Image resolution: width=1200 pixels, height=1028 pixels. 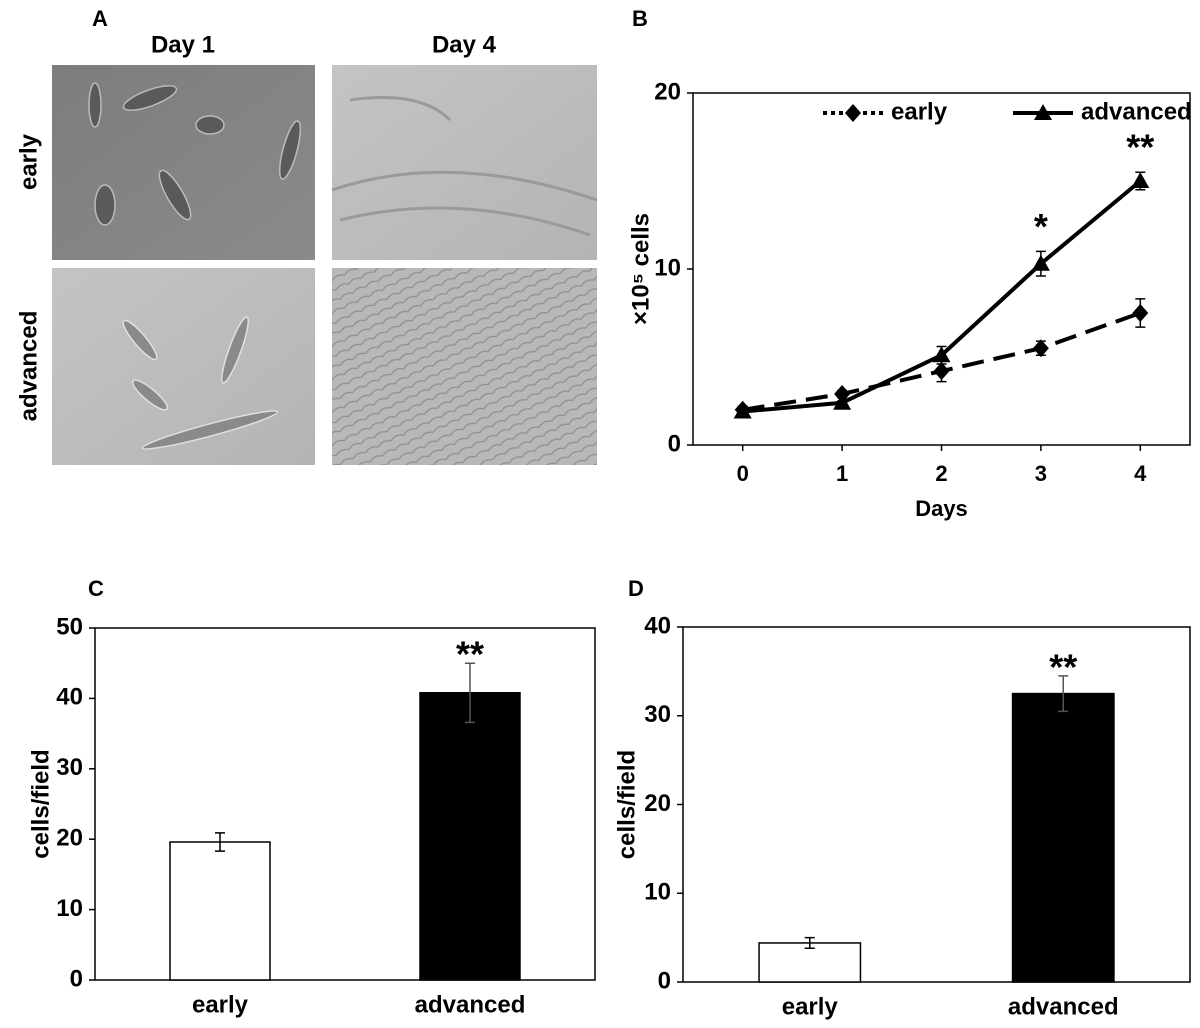 I want to click on row-label: advanced, so click(x=28, y=366).